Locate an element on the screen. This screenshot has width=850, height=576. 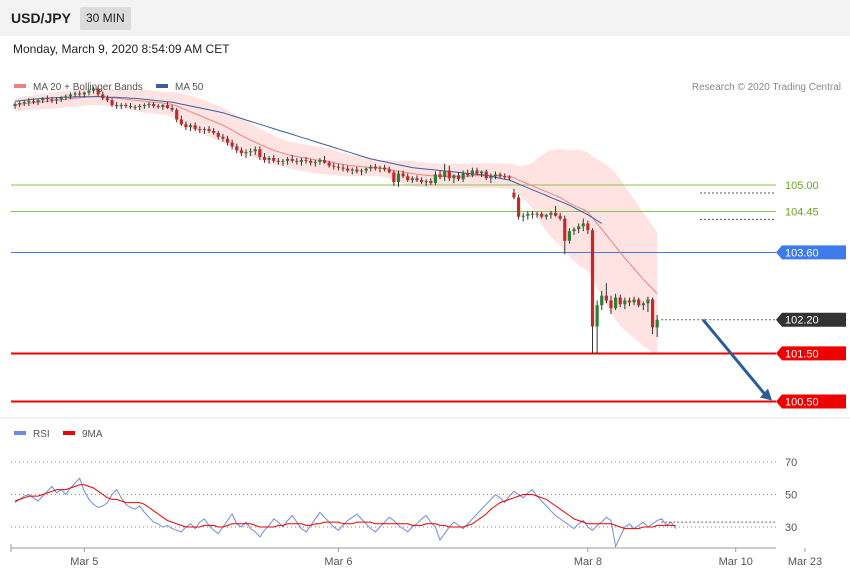
rsi-level-label: 30 is located at coordinates (791, 528).